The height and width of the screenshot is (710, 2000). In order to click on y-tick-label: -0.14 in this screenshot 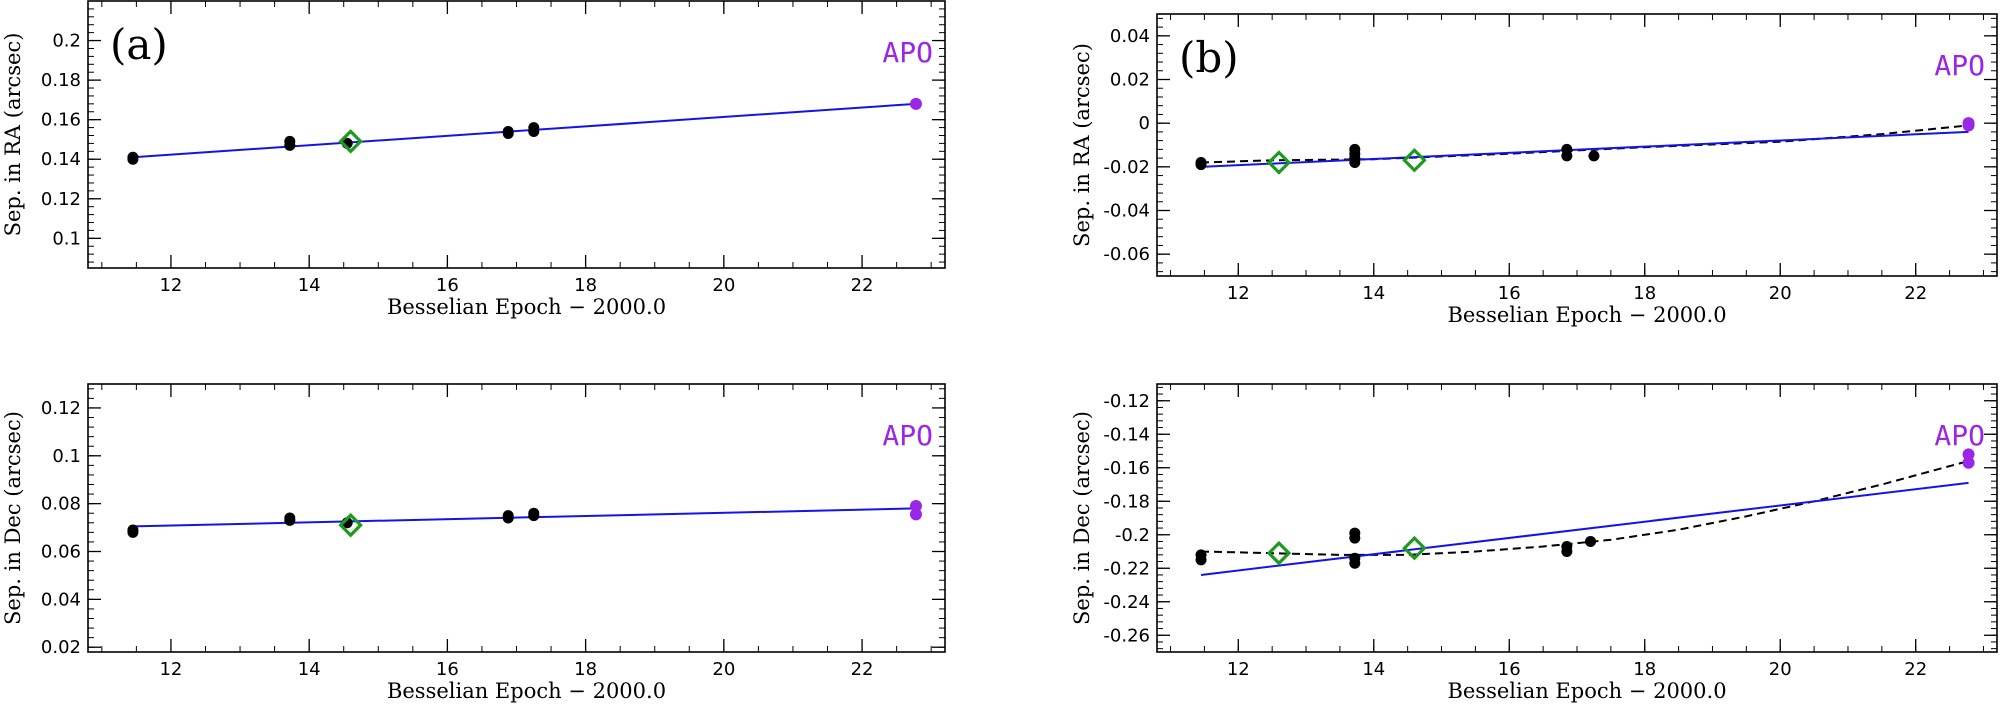, I will do `click(1126, 434)`.